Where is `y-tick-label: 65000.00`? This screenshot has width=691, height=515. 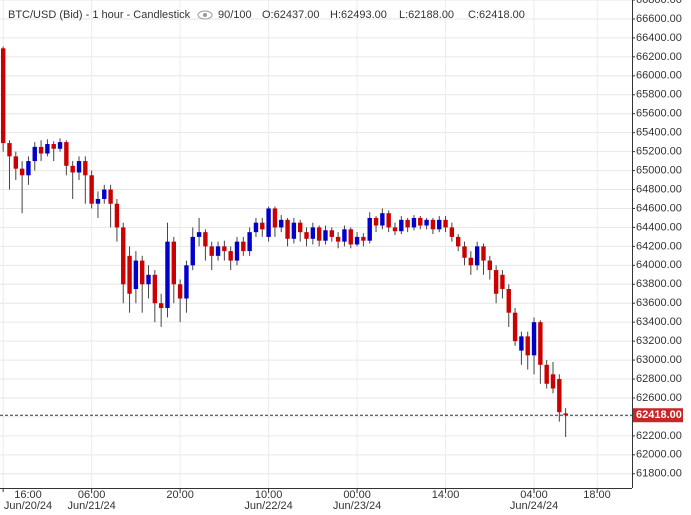 y-tick-label: 65000.00 is located at coordinates (659, 170).